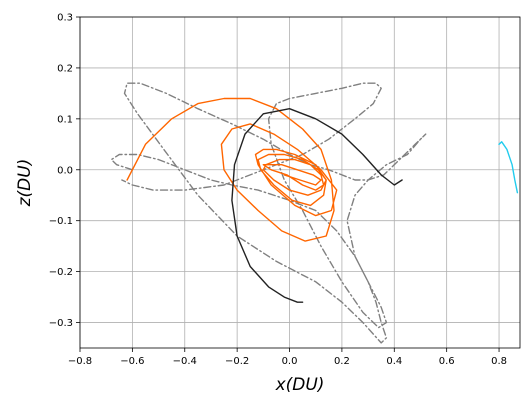 The width and height of the screenshot is (521, 394). I want to click on y-axis-ticks: −0.3 −0.2 −0.1 0.0 0.1 0.2 0.3, so click(64, 171).